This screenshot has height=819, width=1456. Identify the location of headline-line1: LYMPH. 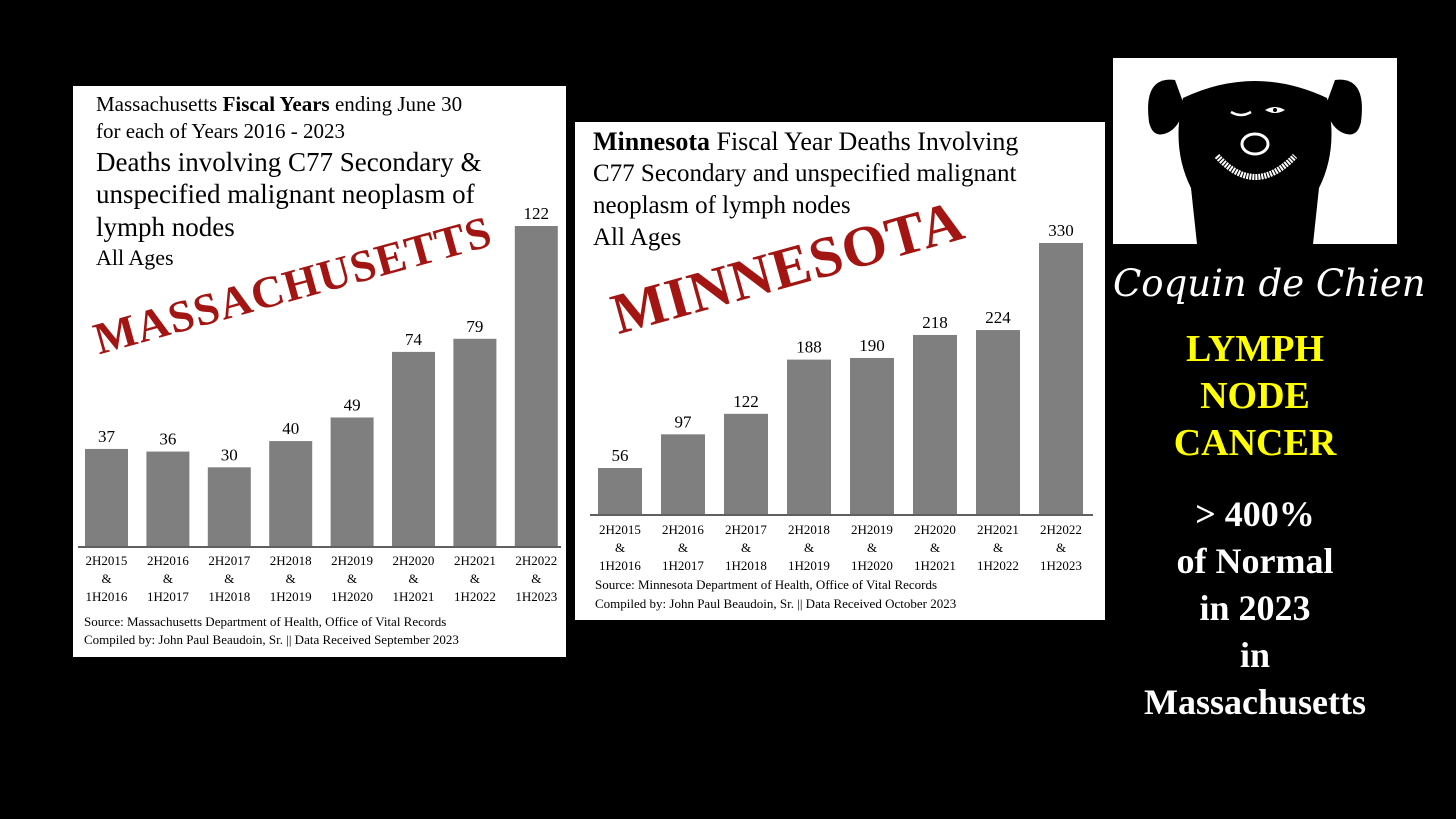
(1255, 349).